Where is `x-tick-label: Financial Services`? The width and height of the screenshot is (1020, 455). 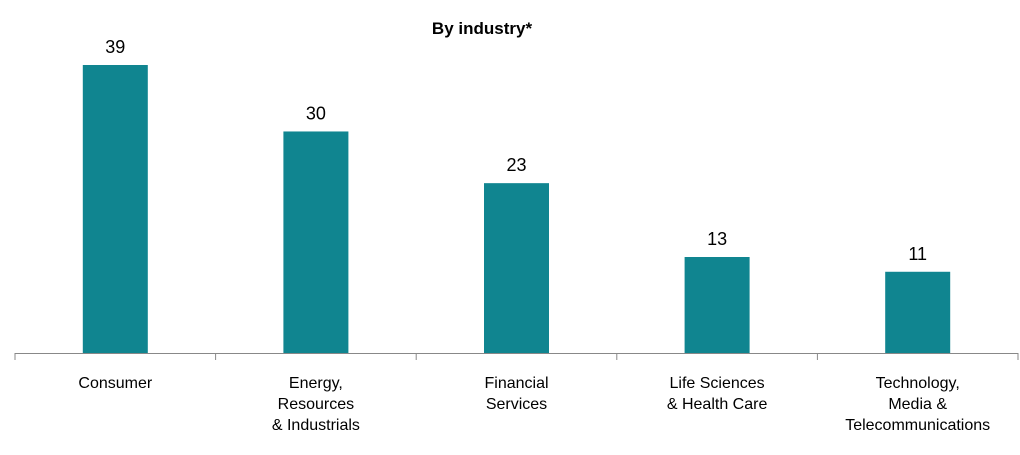
x-tick-label: Financial Services is located at coordinates (516, 394).